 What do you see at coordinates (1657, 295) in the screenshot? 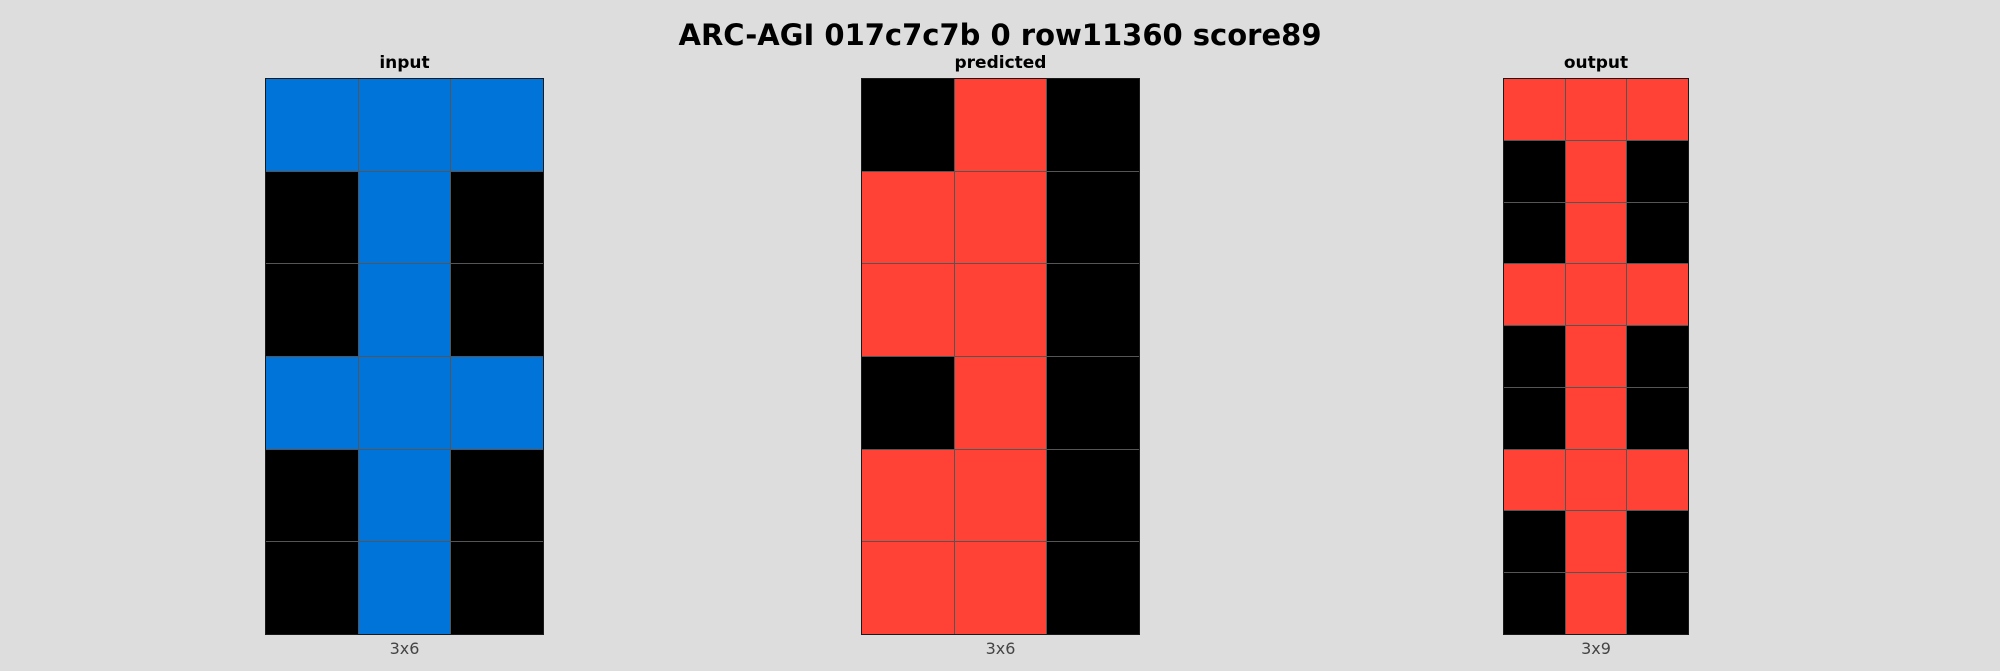
I see `output-cell-r3-c2` at bounding box center [1657, 295].